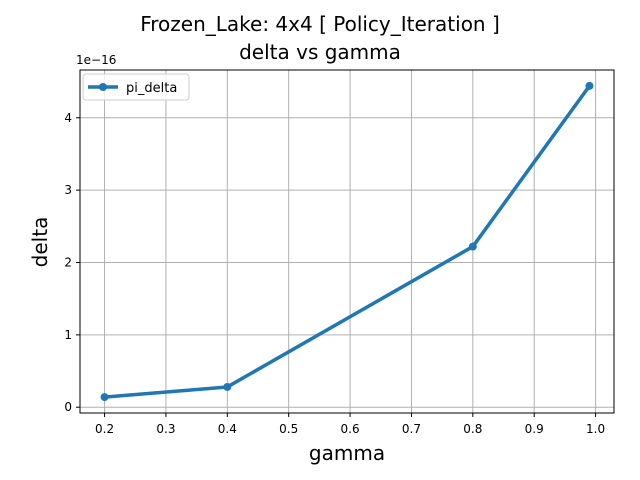  Describe the element at coordinates (40, 242) in the screenshot. I see `y-axis-label: delta` at that location.